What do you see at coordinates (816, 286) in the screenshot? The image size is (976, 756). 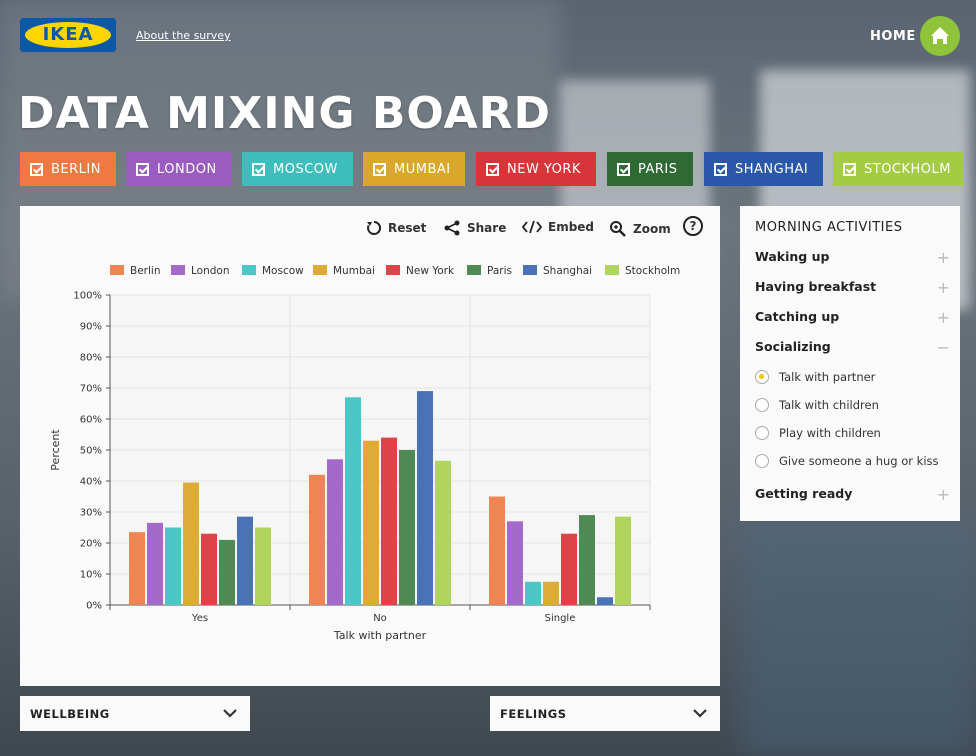 I see `sidebar-item-label: Having breakfast` at bounding box center [816, 286].